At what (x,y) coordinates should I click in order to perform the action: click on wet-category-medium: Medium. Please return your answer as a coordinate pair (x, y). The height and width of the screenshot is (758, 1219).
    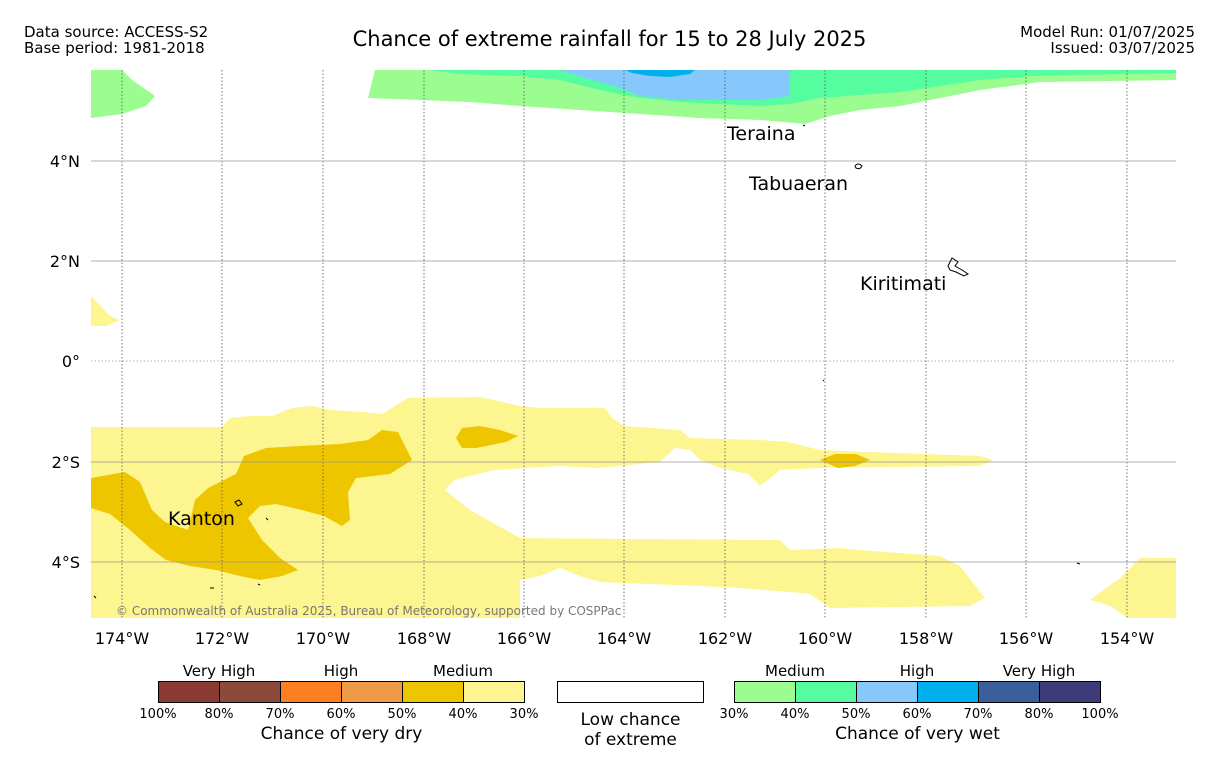
    Looking at the image, I should click on (795, 671).